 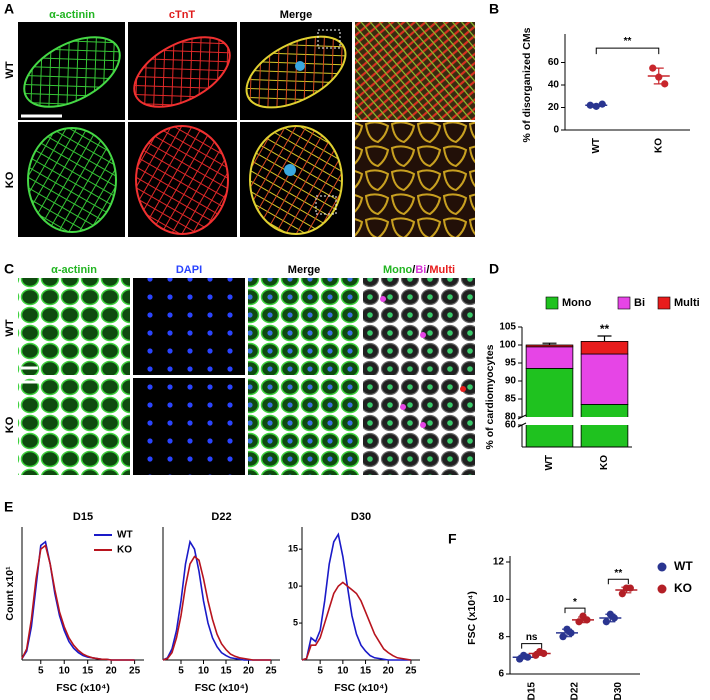 I want to click on y-tick-label: 80, so click(x=511, y=417).